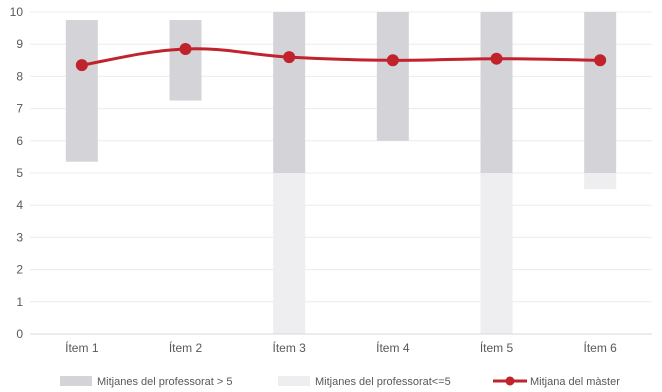 The height and width of the screenshot is (392, 662). What do you see at coordinates (383, 382) in the screenshot?
I see `legend-label: Mitjanes del professorat<=5` at bounding box center [383, 382].